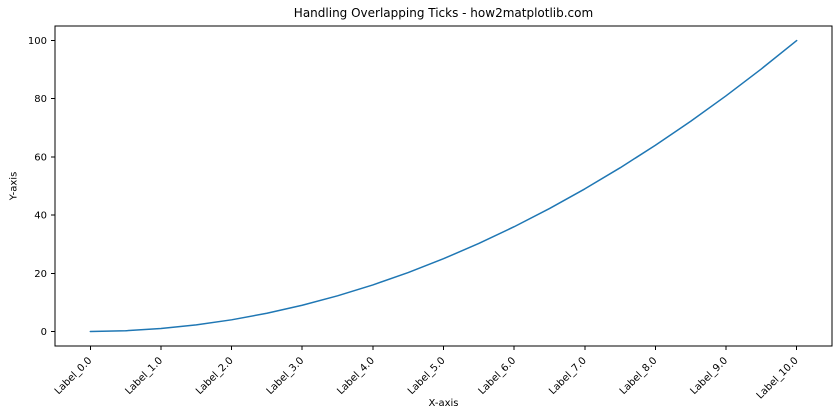 This screenshot has height=420, width=840. I want to click on x-tick-label: Label_4.0, so click(356, 376).